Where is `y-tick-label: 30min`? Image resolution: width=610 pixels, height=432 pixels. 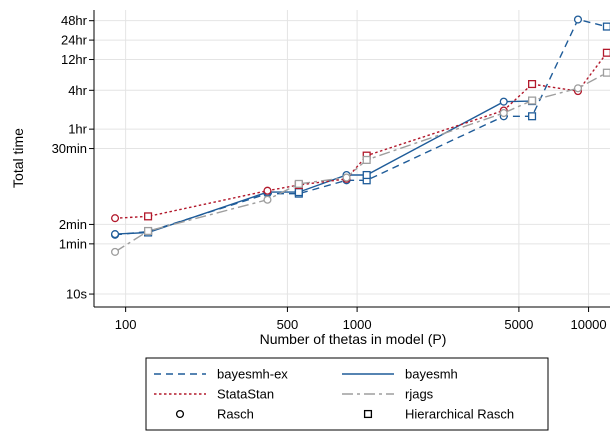 y-tick-label: 30min is located at coordinates (69, 148).